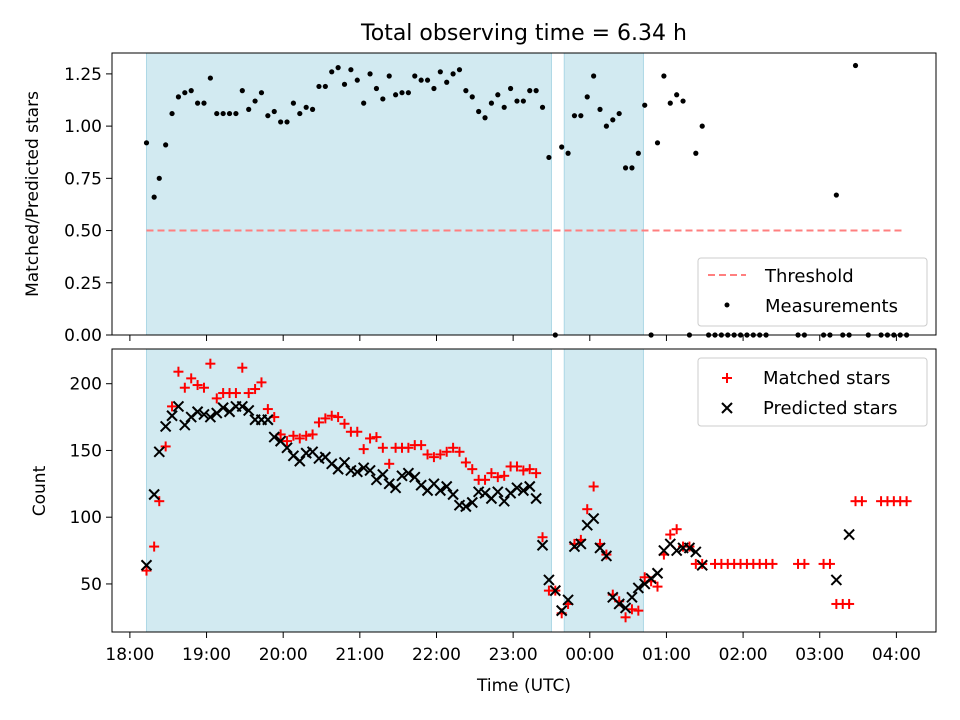  I want to click on observing-window-band, so click(604, 490).